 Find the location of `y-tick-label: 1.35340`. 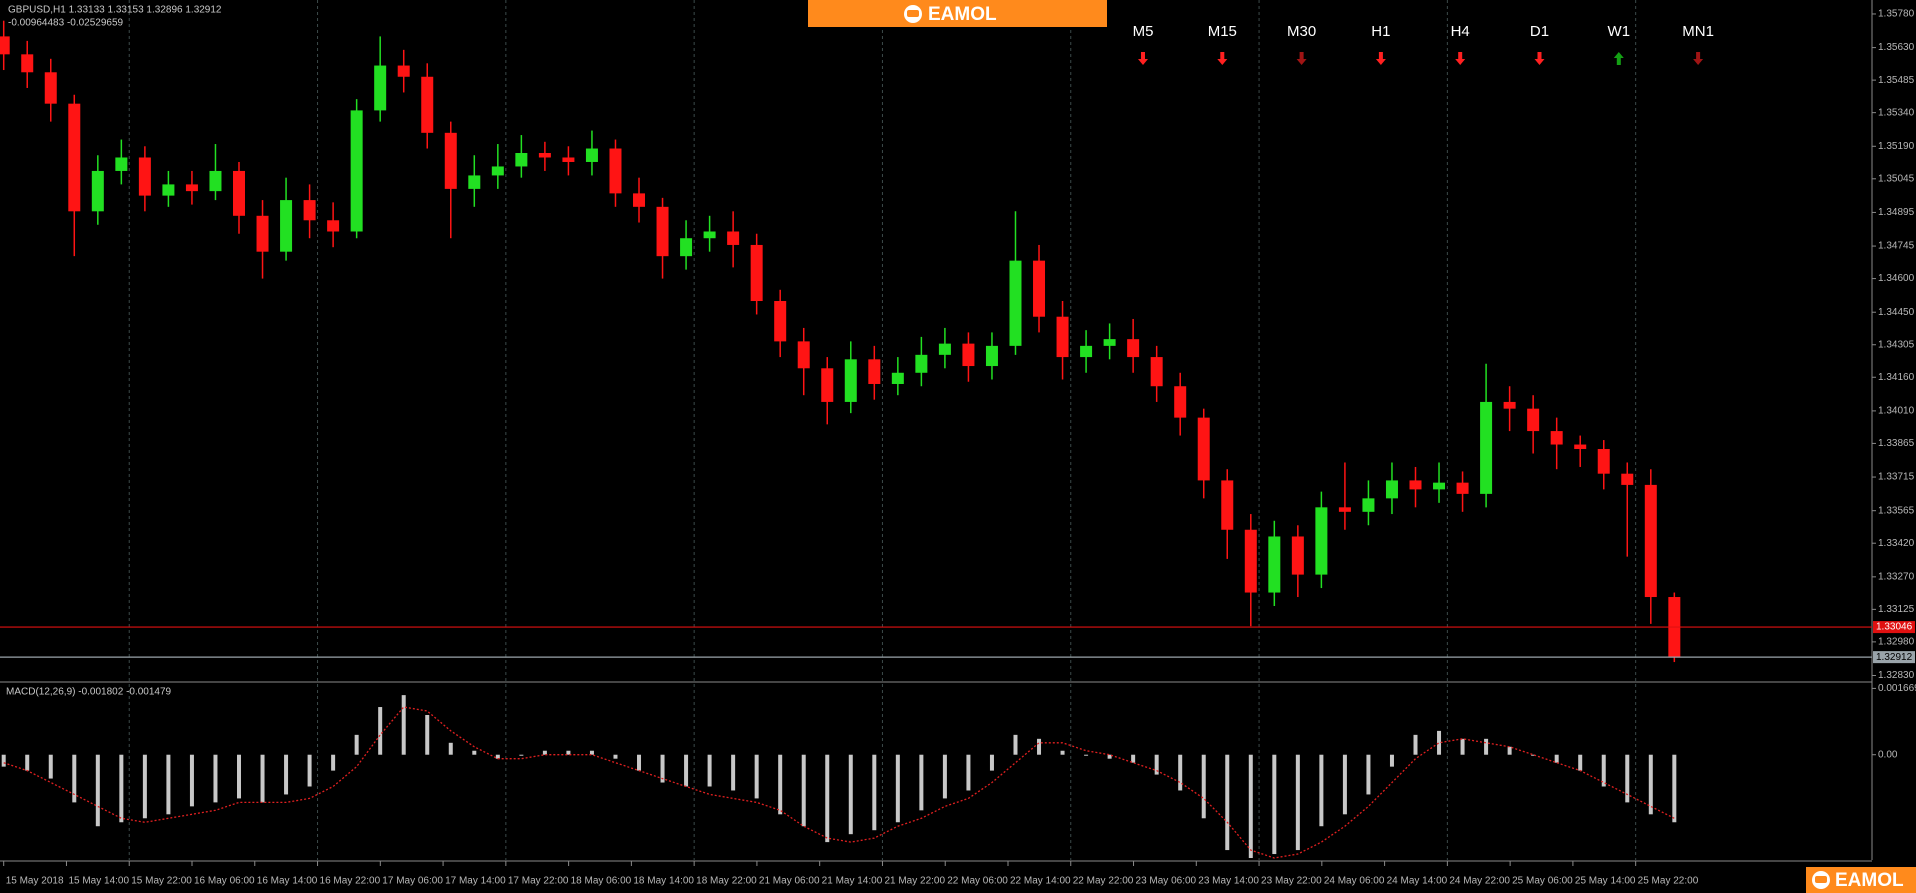

y-tick-label: 1.35340 is located at coordinates (1896, 112).